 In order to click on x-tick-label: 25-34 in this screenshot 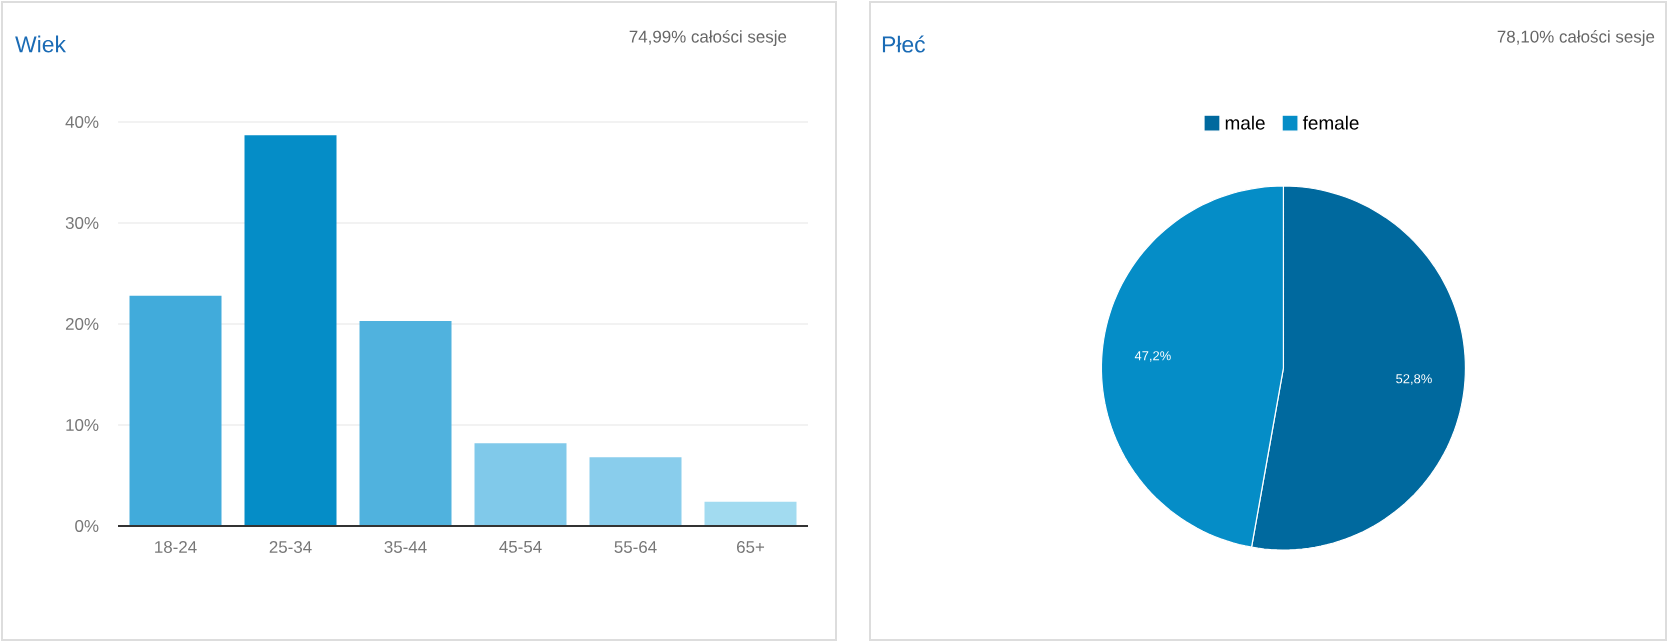, I will do `click(290, 547)`.